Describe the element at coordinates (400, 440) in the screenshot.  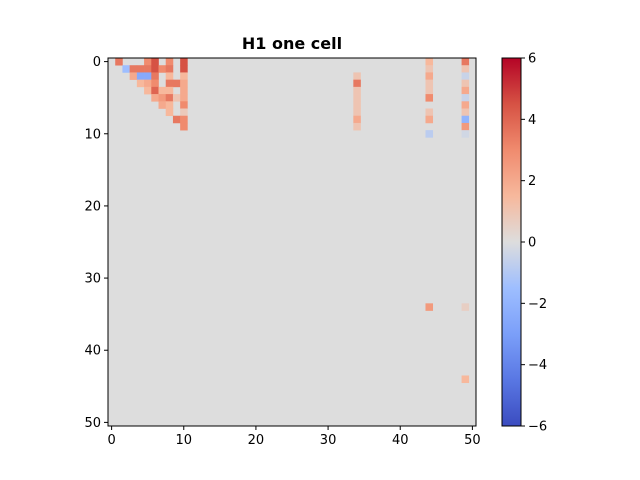
I see `x-tick-label: 40` at that location.